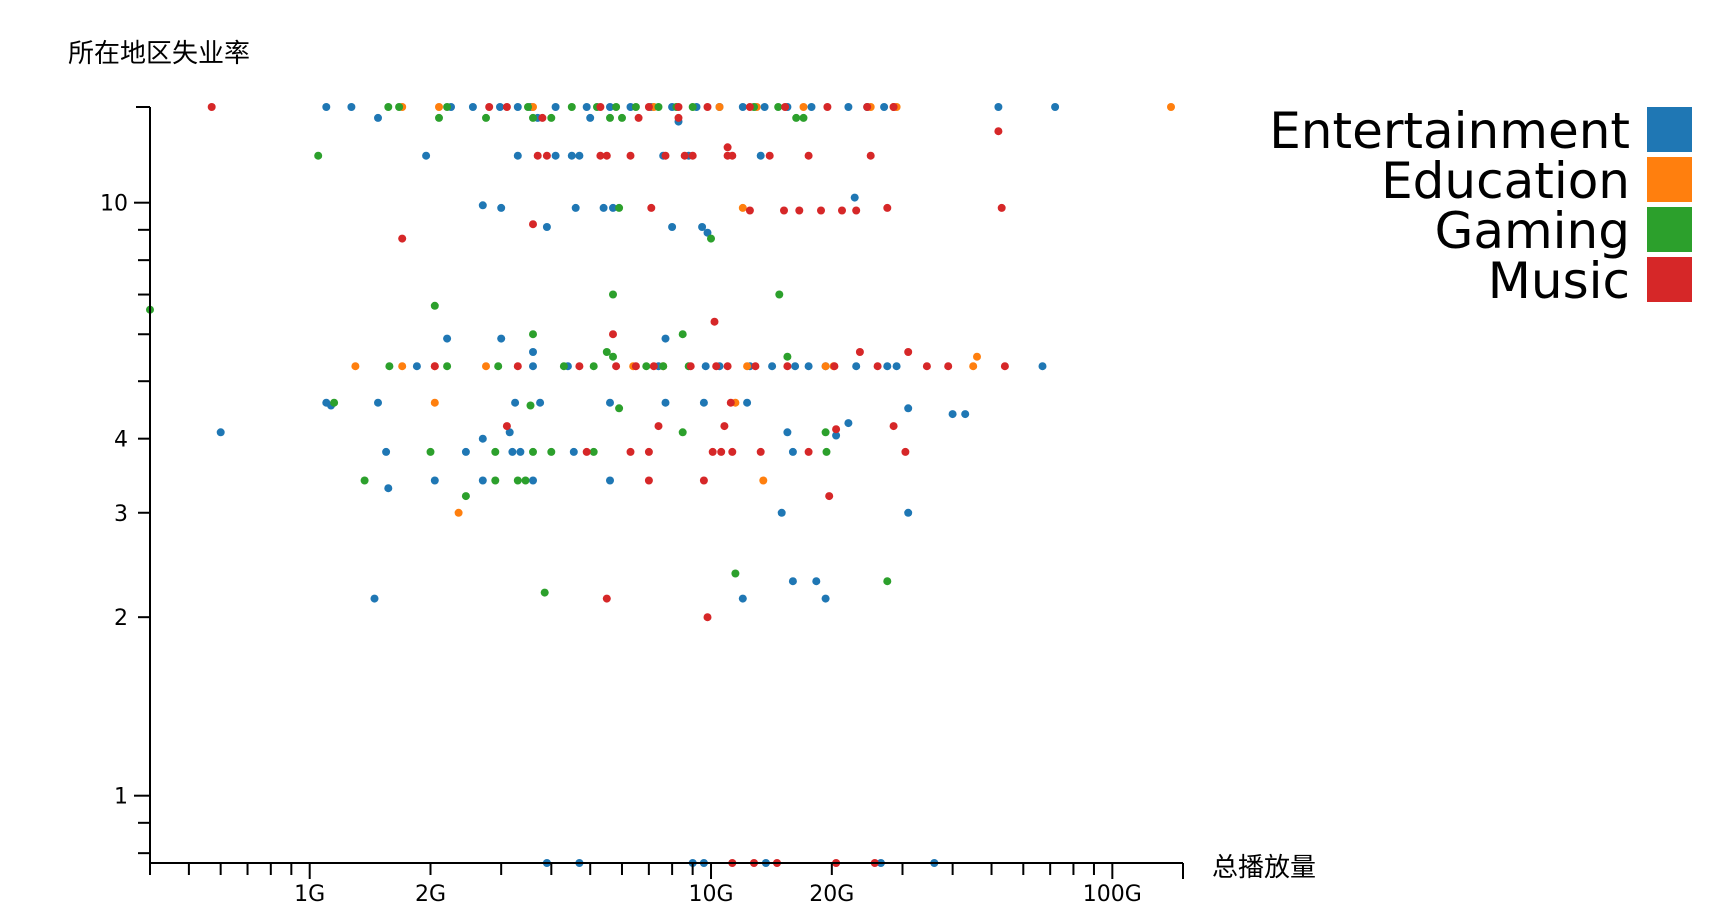  Describe the element at coordinates (114, 204) in the screenshot. I see `y-tick-label: 10` at that location.